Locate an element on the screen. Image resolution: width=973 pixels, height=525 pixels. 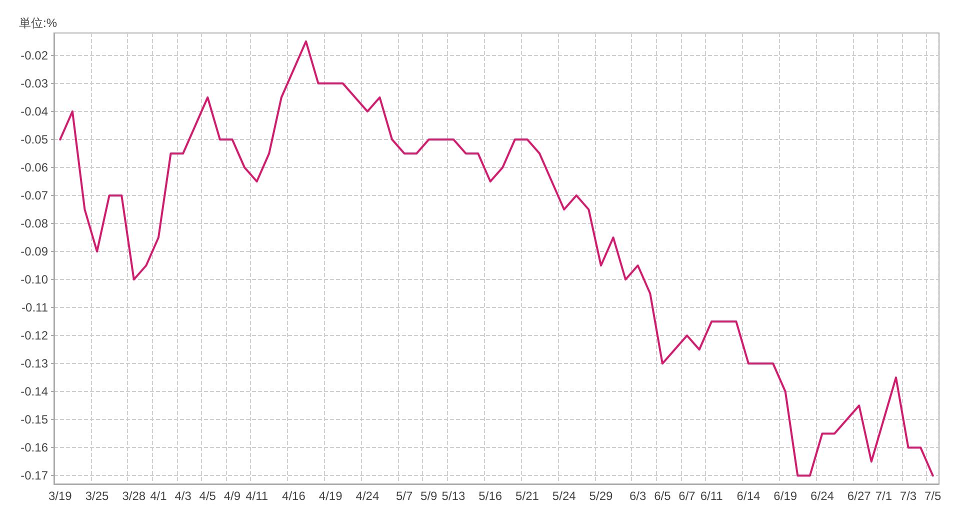
x-tick-label: 5/24 is located at coordinates (564, 496).